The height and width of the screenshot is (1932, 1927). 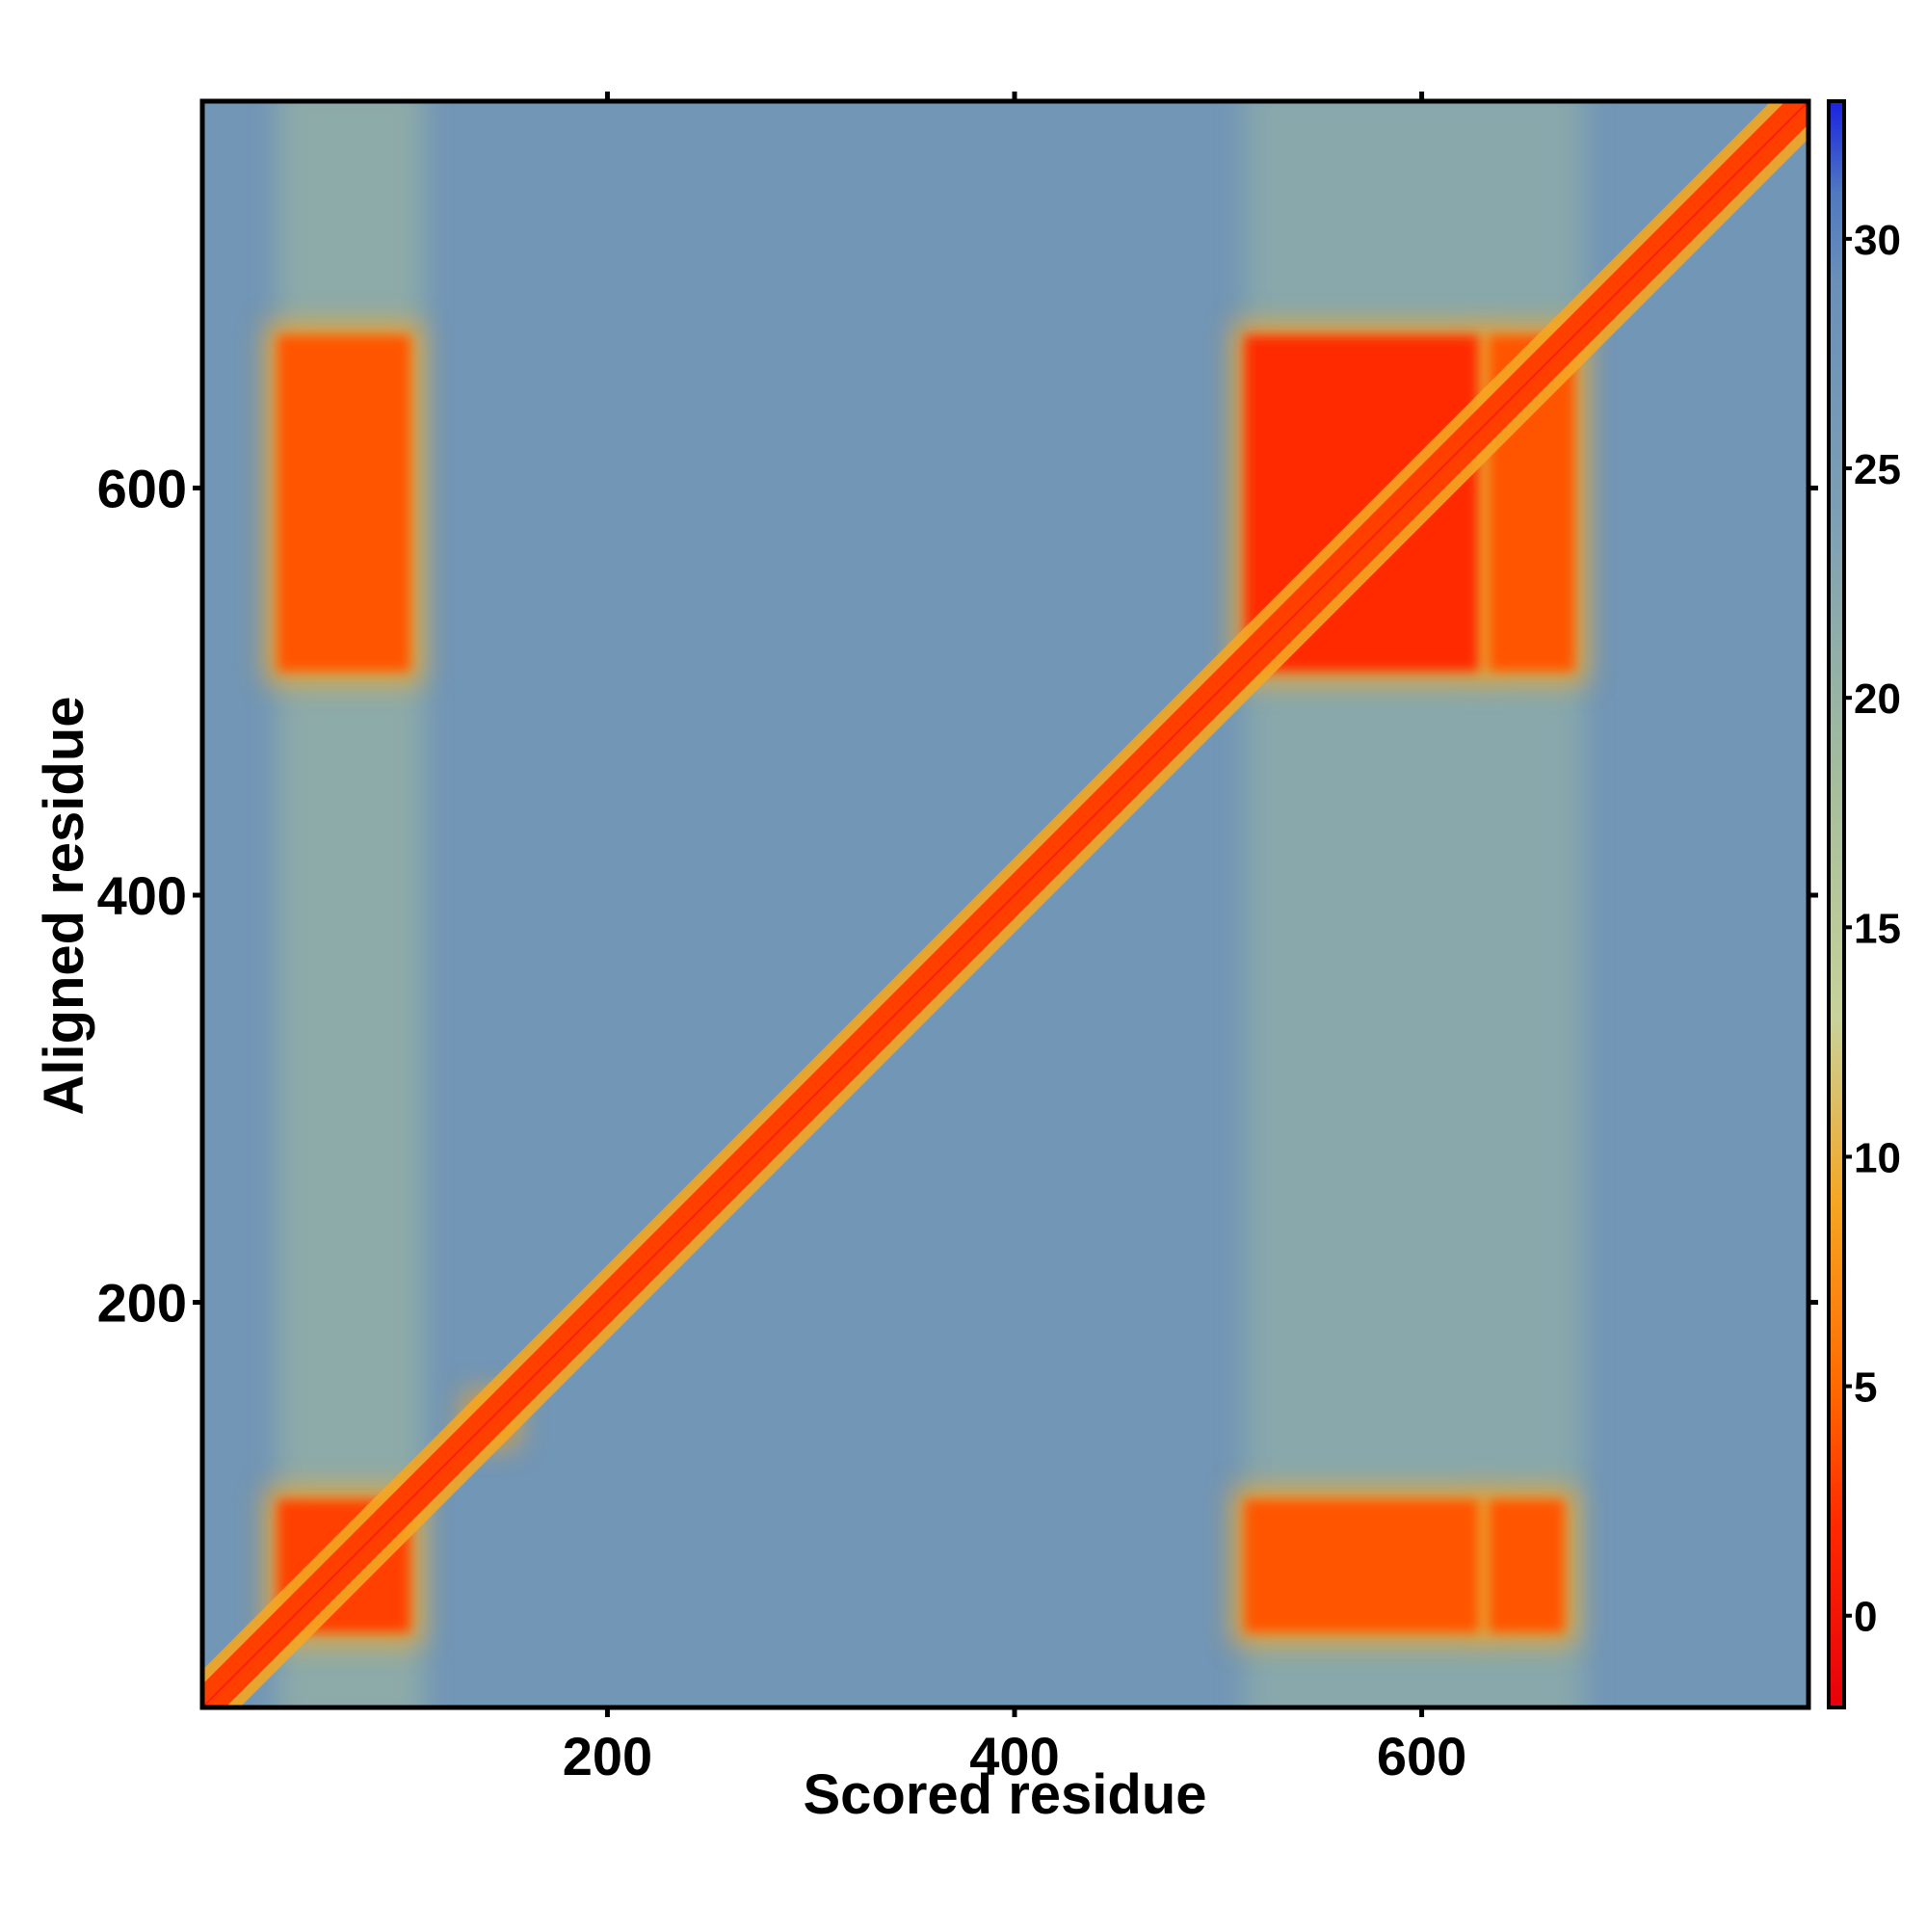 I want to click on x-tick-label: 400, so click(x=1014, y=1756).